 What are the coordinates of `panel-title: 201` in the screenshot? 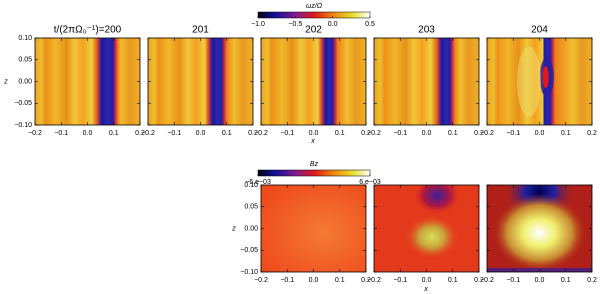 It's located at (200, 30).